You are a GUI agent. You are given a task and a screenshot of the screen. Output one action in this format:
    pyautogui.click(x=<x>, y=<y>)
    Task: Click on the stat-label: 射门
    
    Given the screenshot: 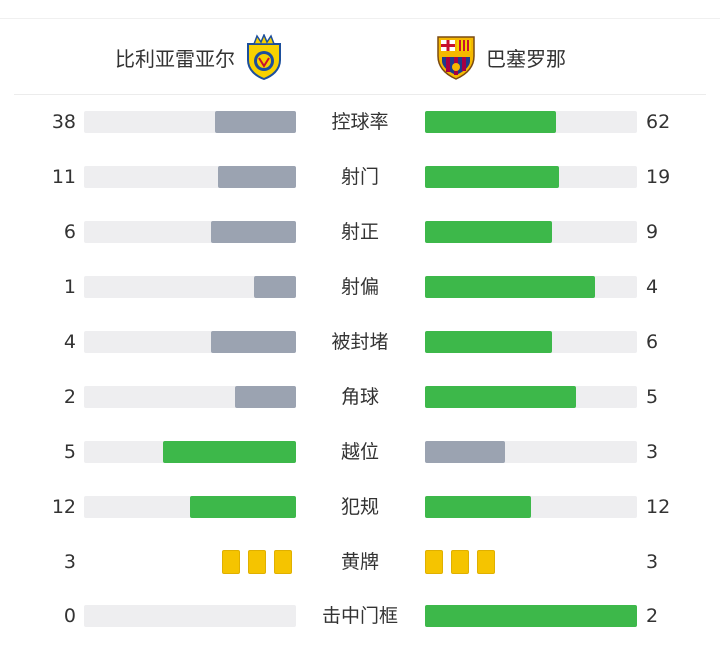 What is the action you would take?
    pyautogui.click(x=359, y=177)
    